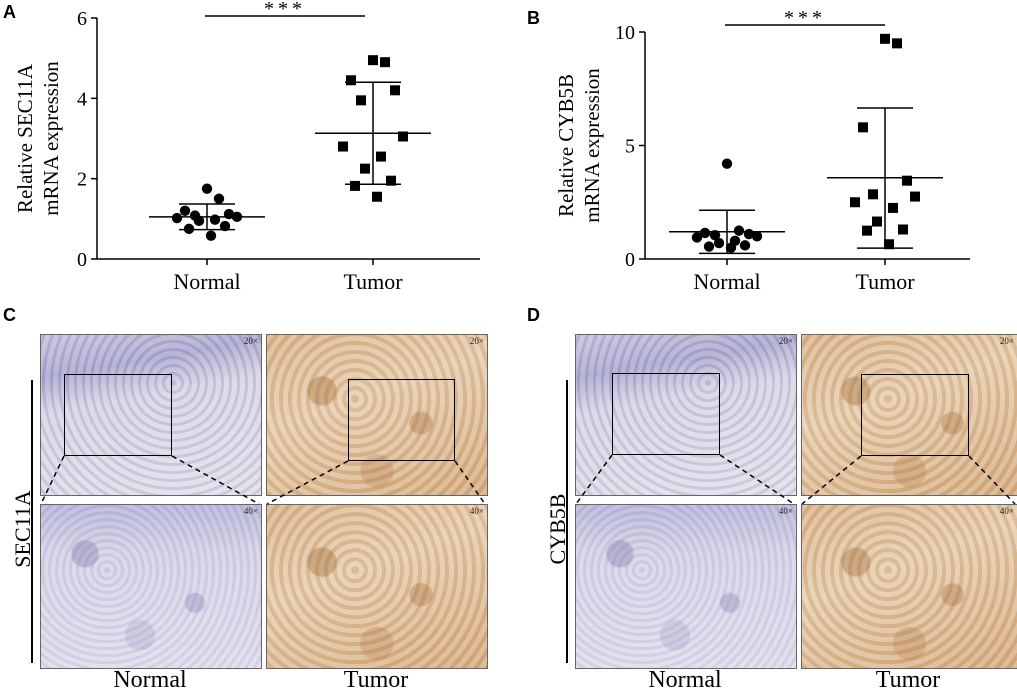 The image size is (1017, 695). Describe the element at coordinates (32, 521) in the screenshot. I see `sec11a-row-line` at that location.